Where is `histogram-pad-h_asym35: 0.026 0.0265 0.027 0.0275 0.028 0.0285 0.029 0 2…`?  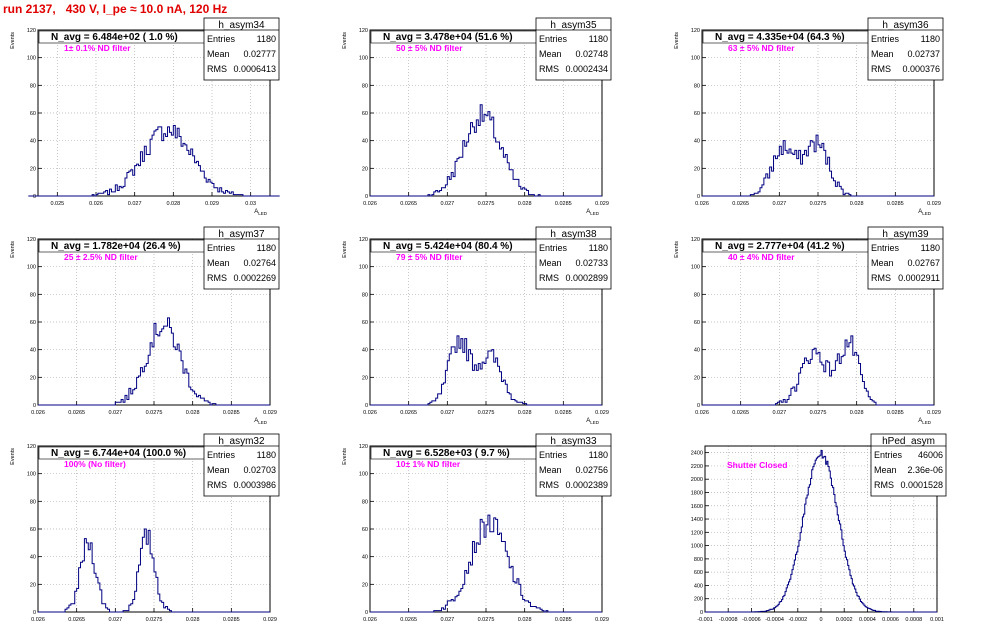
histogram-pad-h_asym35: 0.026 0.0265 0.027 0.0275 0.028 0.0285 0.029 0 2… is located at coordinates (477, 116).